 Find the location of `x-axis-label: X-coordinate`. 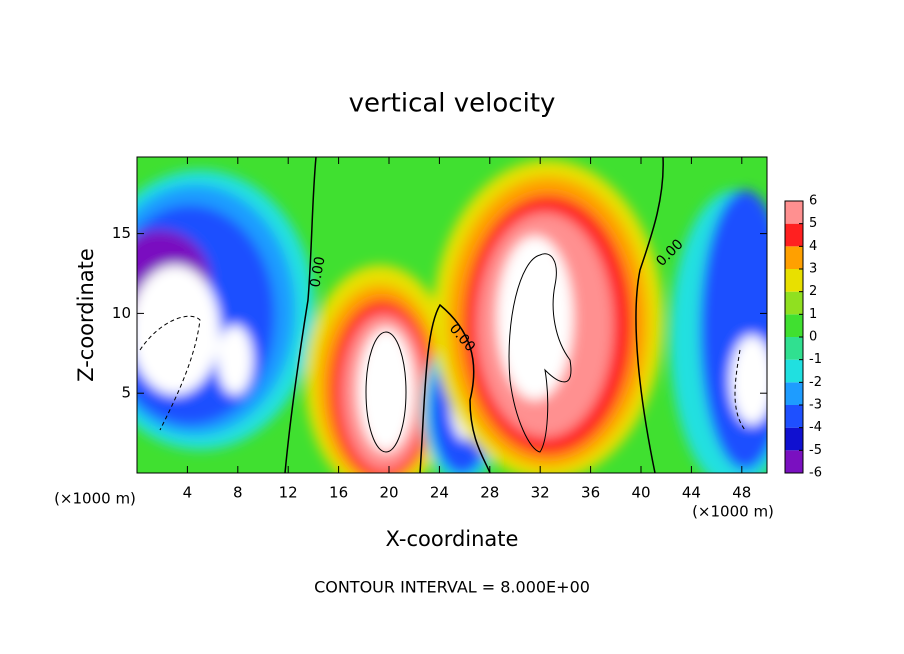

x-axis-label: X-coordinate is located at coordinates (452, 539).